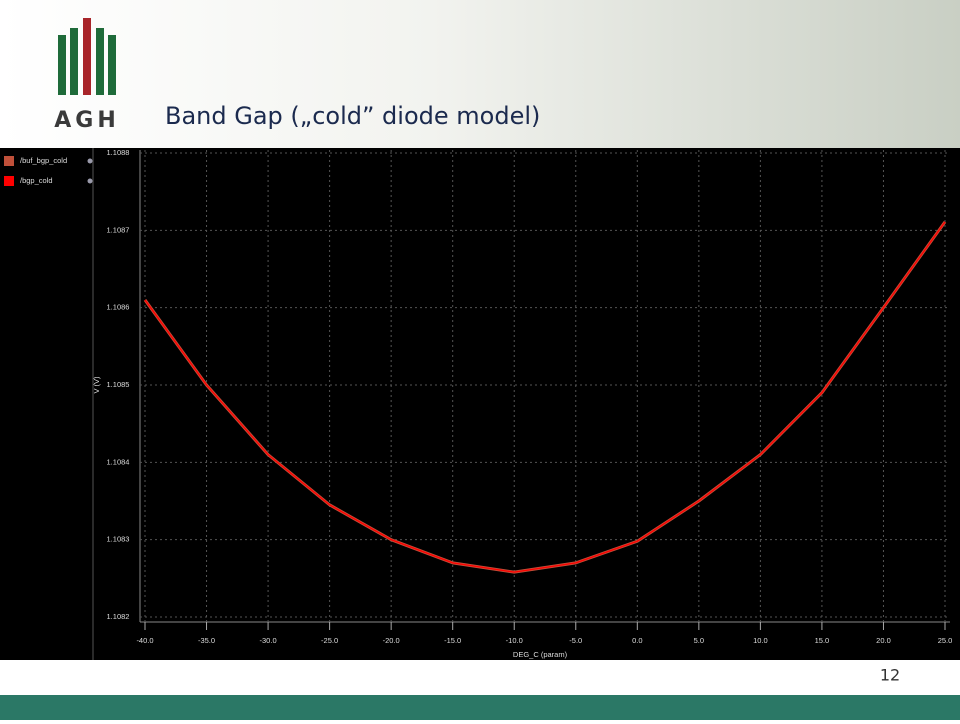  I want to click on y-tick-label: 1.1082, so click(118, 616).